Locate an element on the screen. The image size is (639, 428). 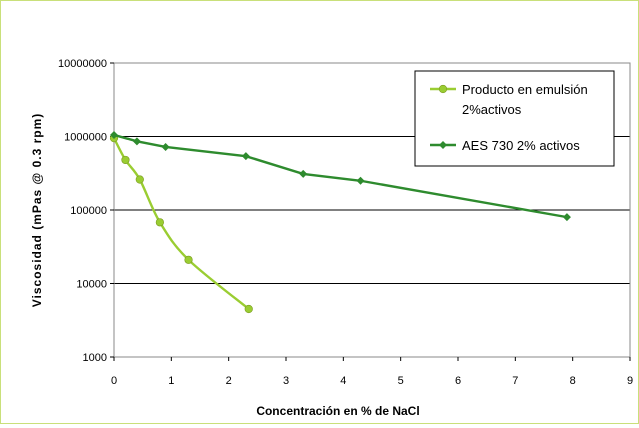
x-tick-label: 8 is located at coordinates (573, 381).